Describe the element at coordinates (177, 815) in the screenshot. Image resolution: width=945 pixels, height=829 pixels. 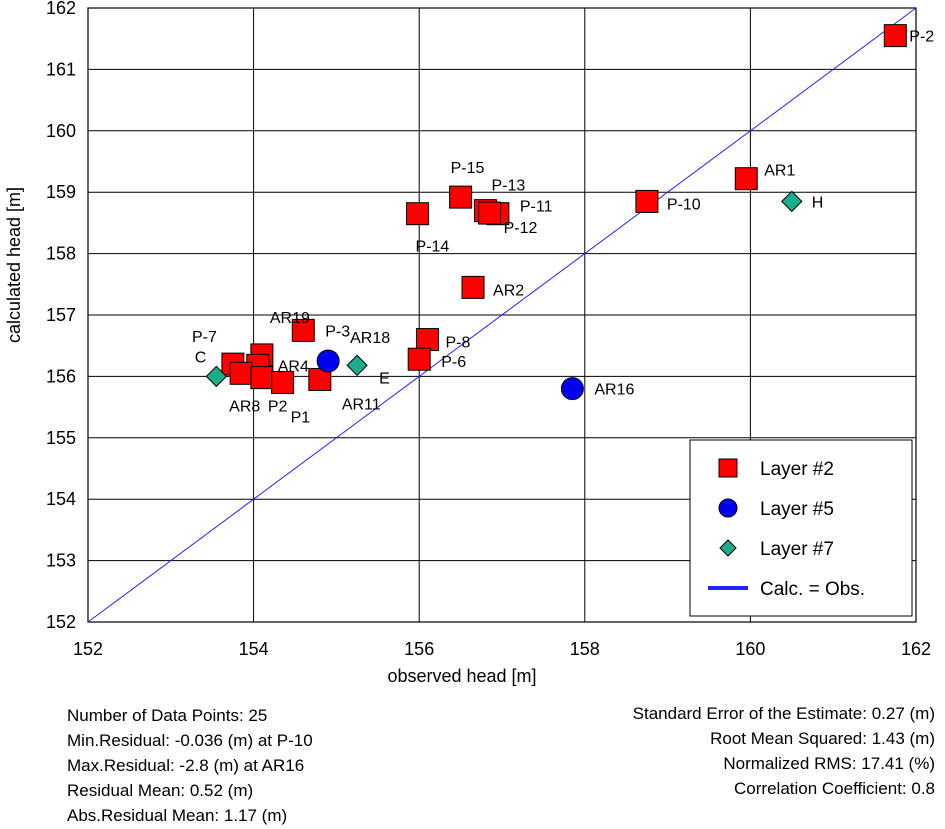
I see `stat-abs-residual-mean: Abs.Residual Mean: 1.17 (m)` at that location.